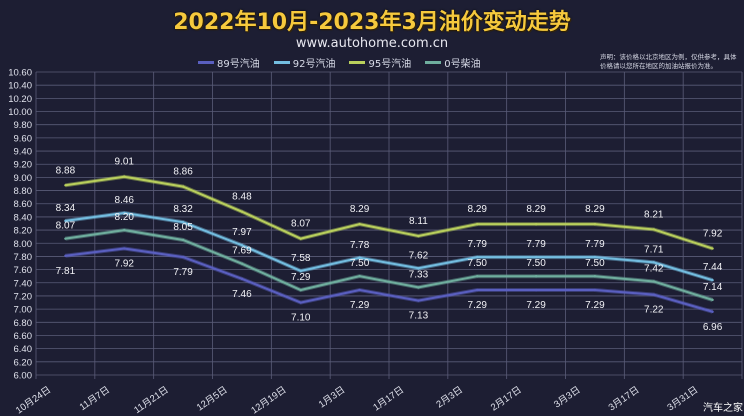 This screenshot has height=416, width=744. I want to click on data-label: 7.33, so click(419, 274).